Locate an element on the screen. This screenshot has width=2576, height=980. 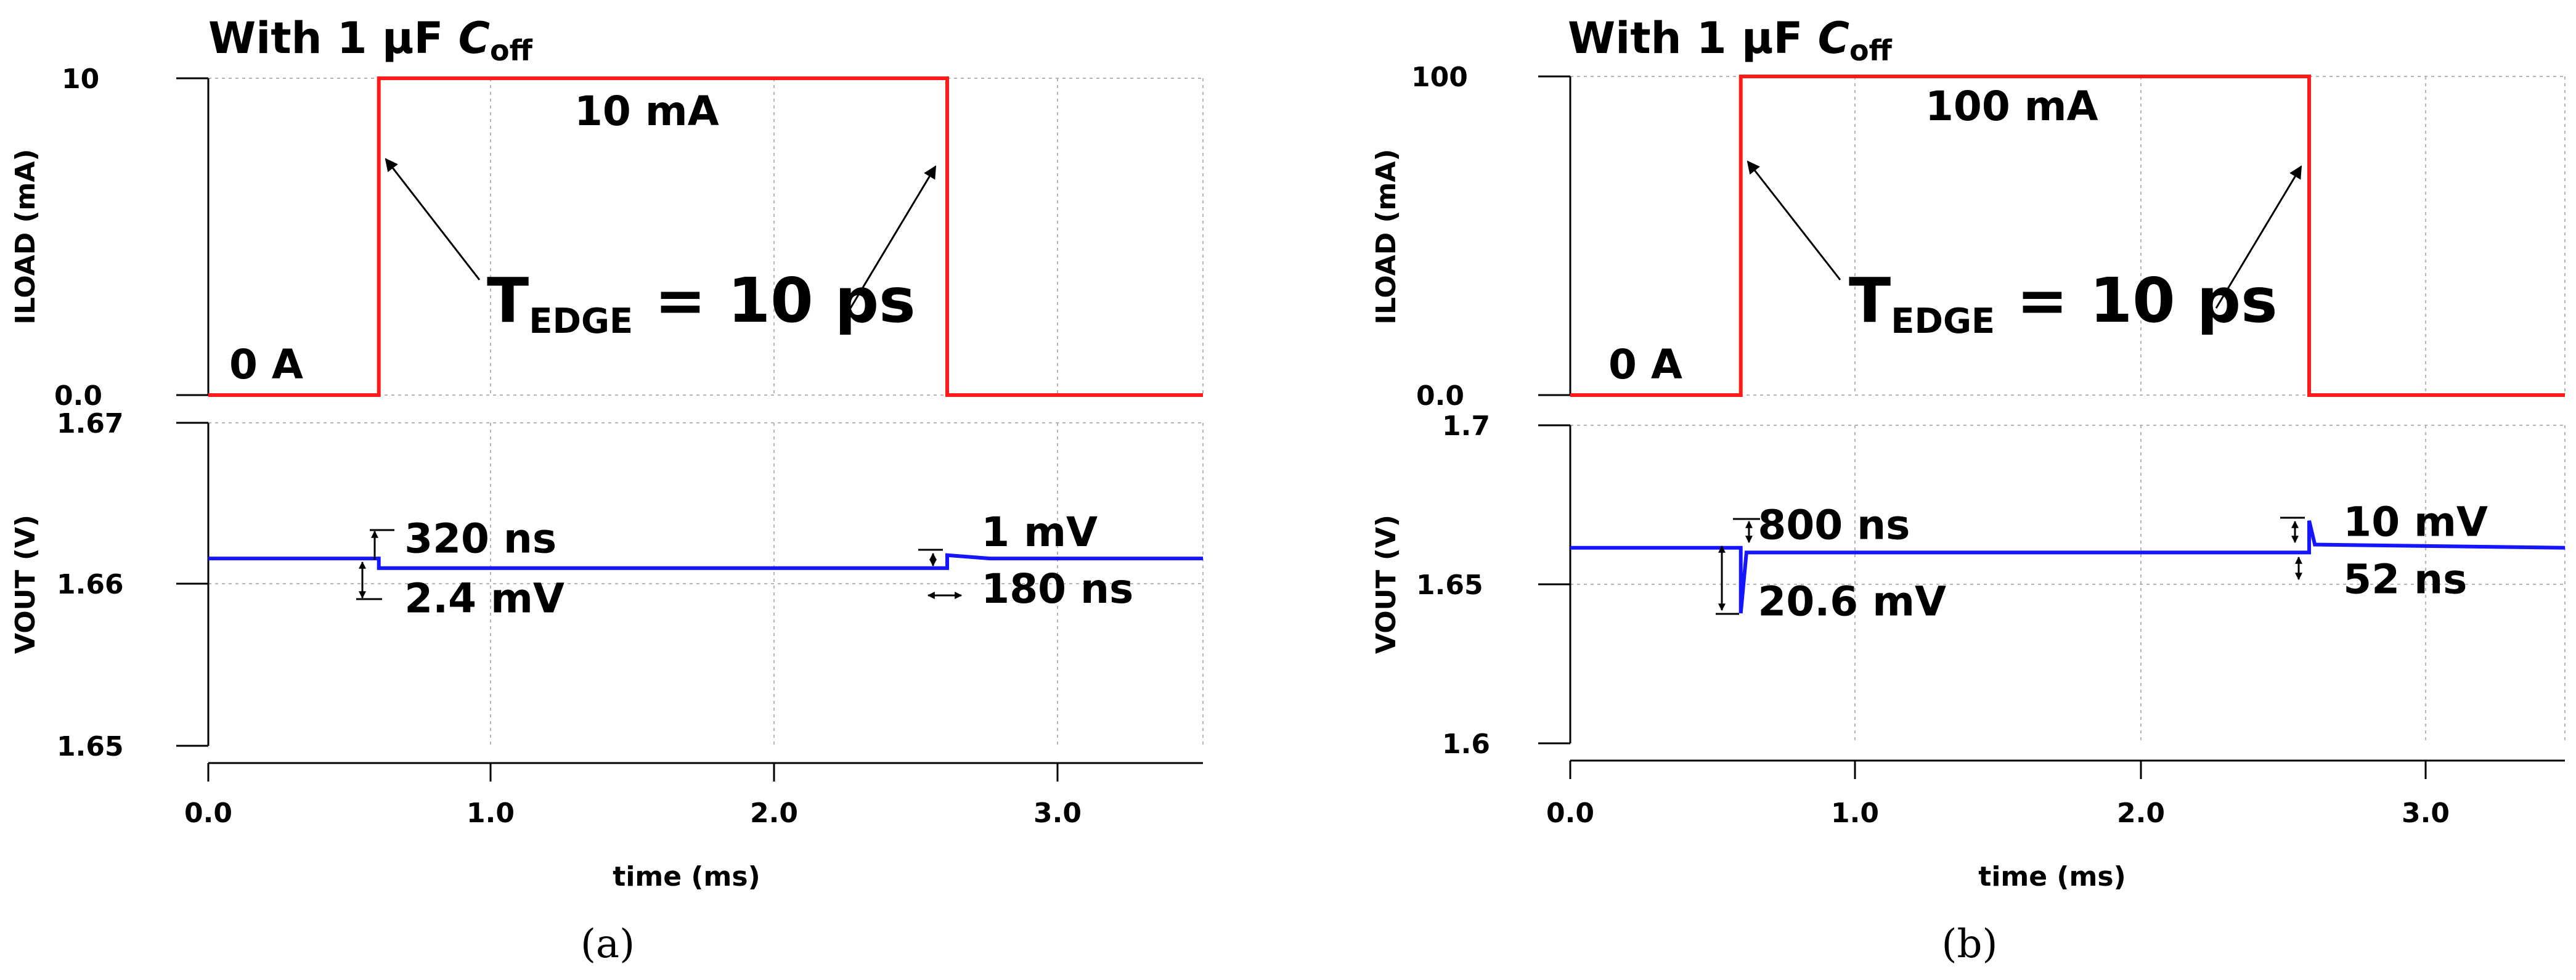
panel-b-annotation-label: 52 ns is located at coordinates (2405, 579).